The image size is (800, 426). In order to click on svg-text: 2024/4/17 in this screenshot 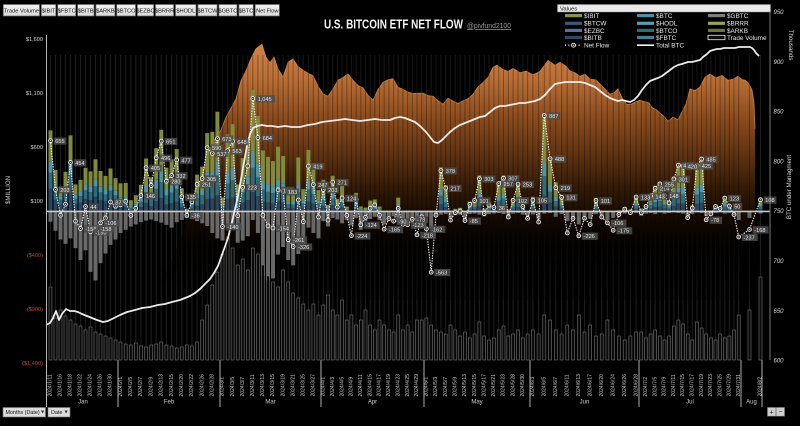, I will do `click(380, 385)`.